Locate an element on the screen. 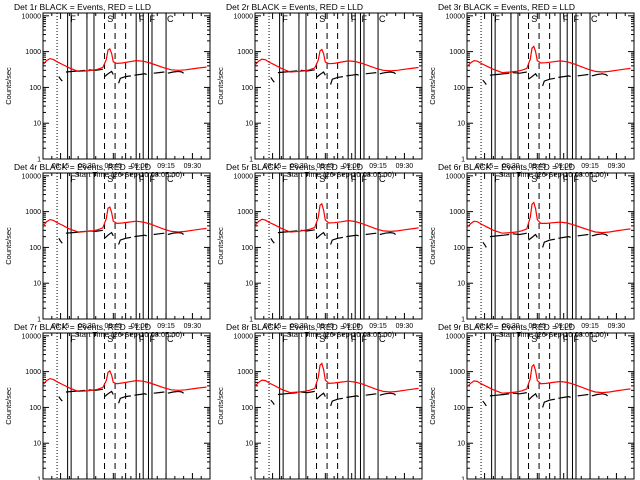  panel-title: Det 4r BLACK = Events, RED = LLD is located at coordinates (82, 167).